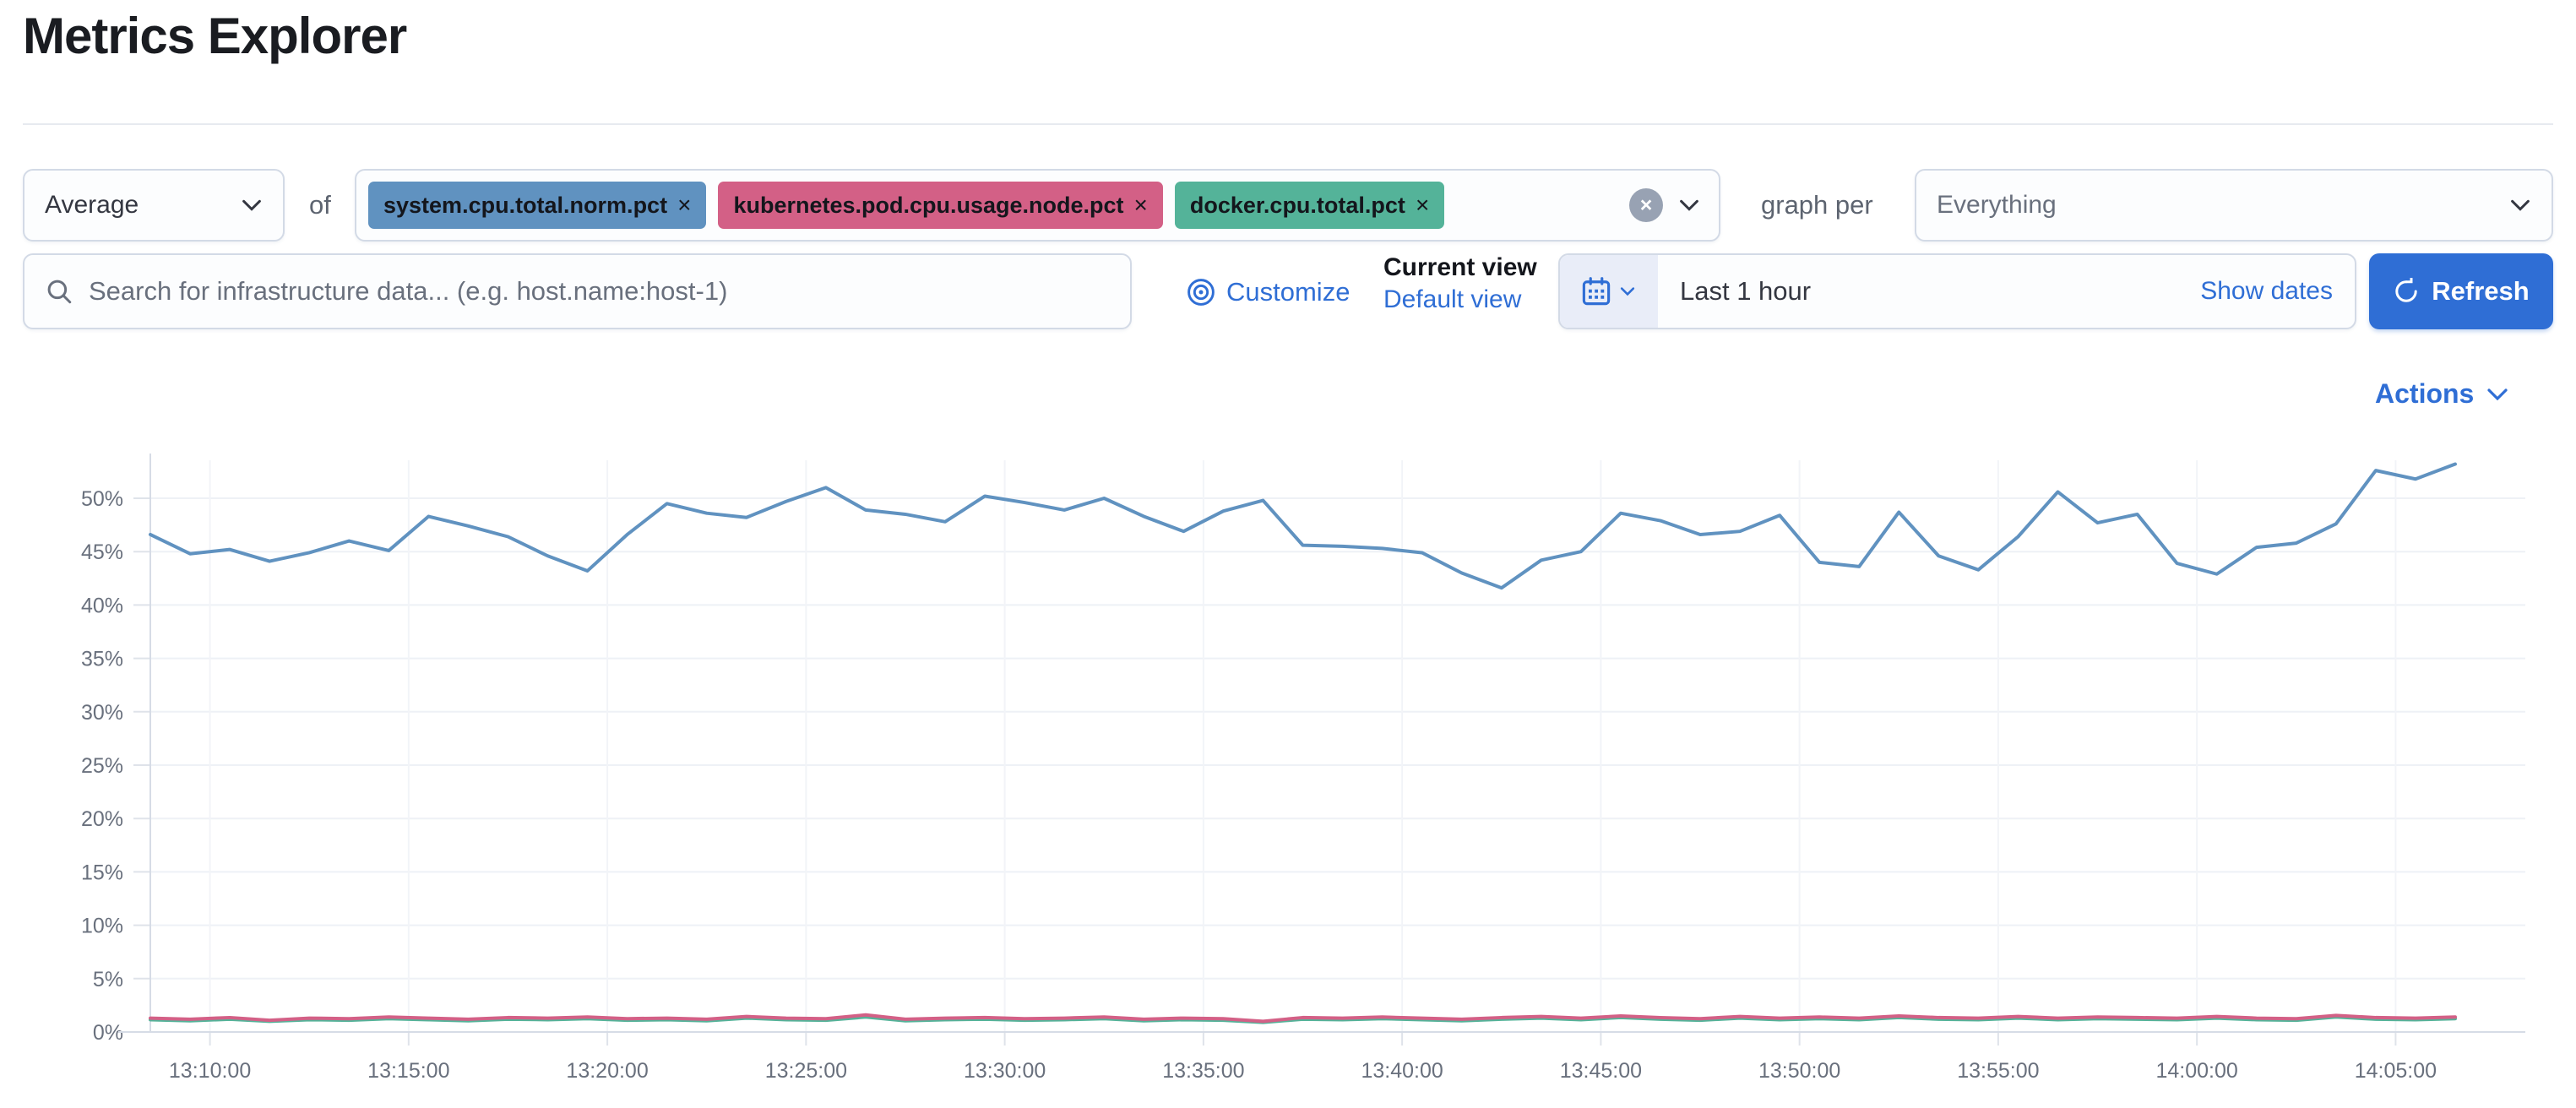 The image size is (2576, 1108). I want to click on svg-text: 0%, so click(108, 1033).